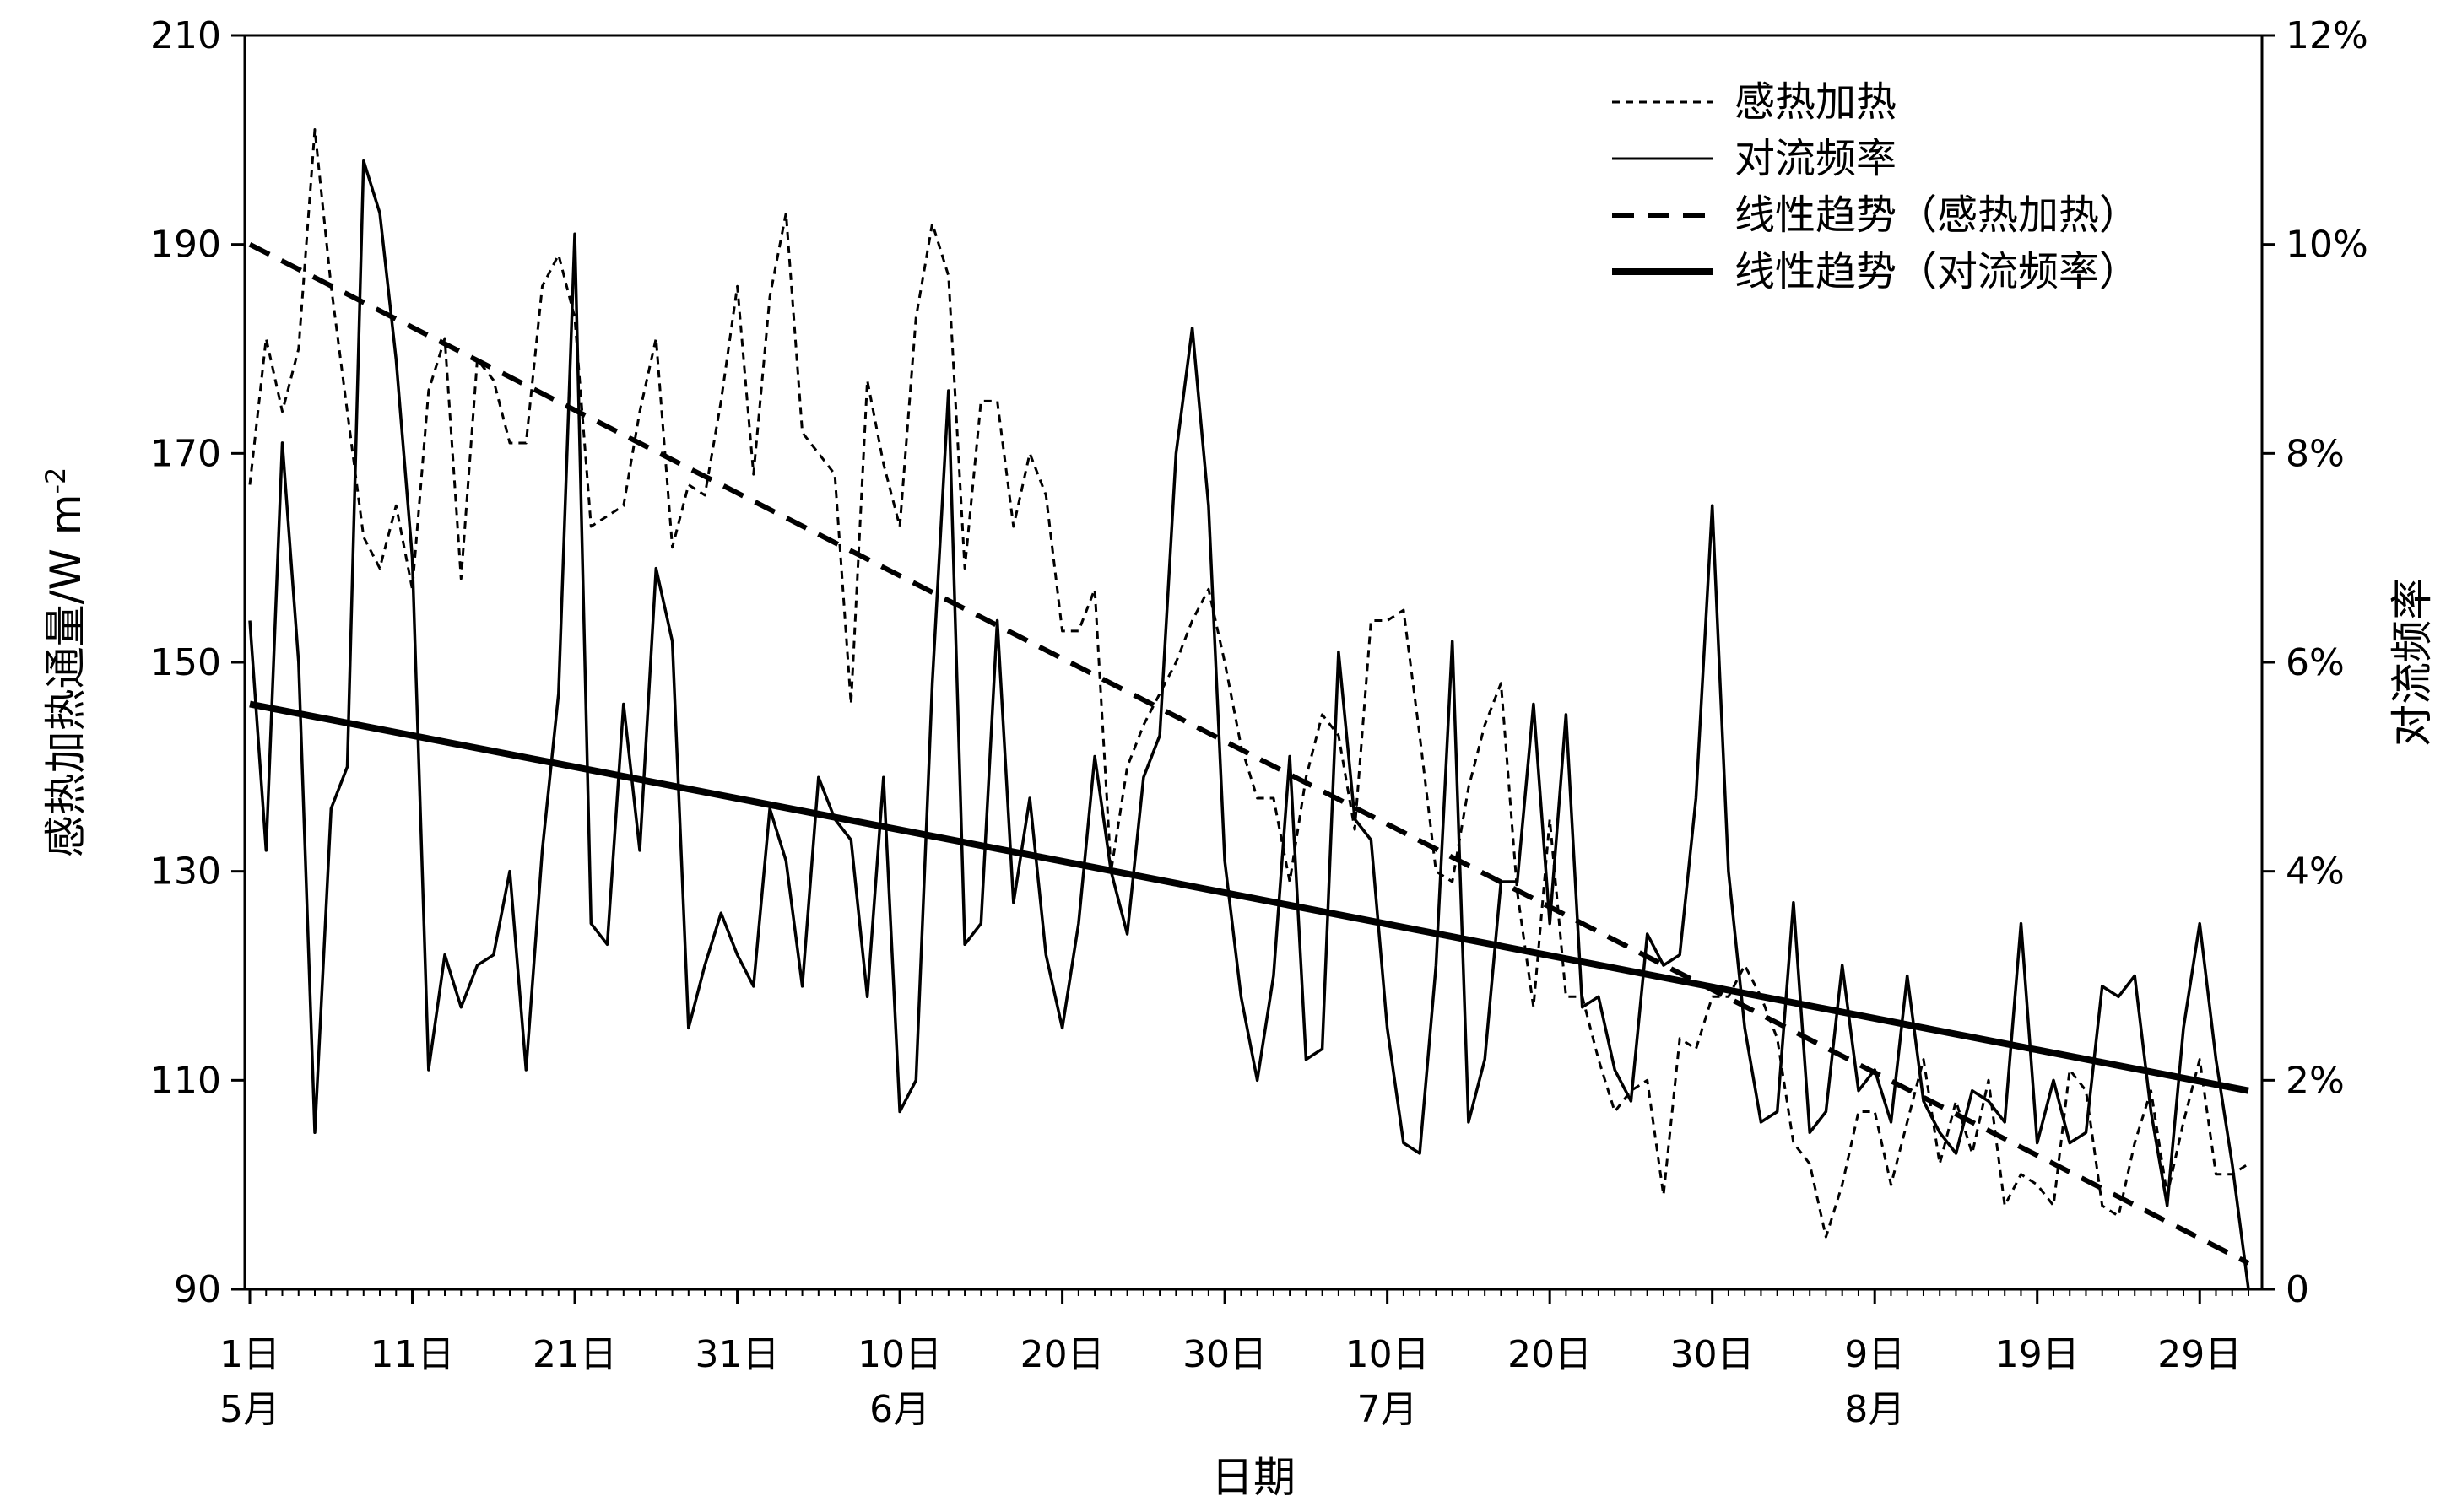  What do you see at coordinates (2315, 872) in the screenshot?
I see `y2-tick-label: 4%` at bounding box center [2315, 872].